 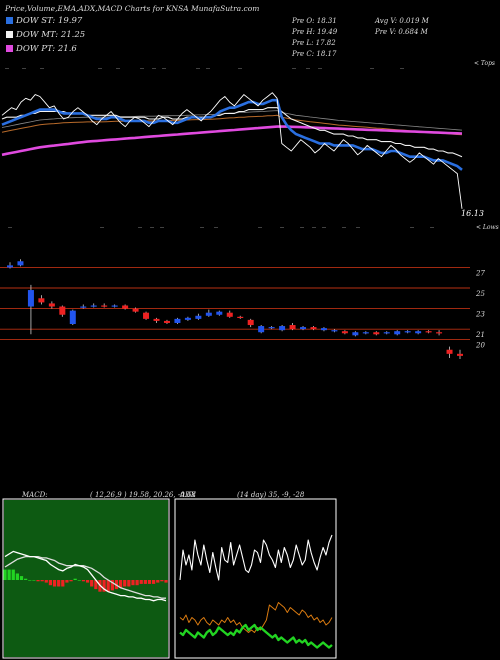 What do you see at coordinates (315, 32) in the screenshot?
I see `quote-prev-high: Pre H: 19.49` at bounding box center [315, 32].